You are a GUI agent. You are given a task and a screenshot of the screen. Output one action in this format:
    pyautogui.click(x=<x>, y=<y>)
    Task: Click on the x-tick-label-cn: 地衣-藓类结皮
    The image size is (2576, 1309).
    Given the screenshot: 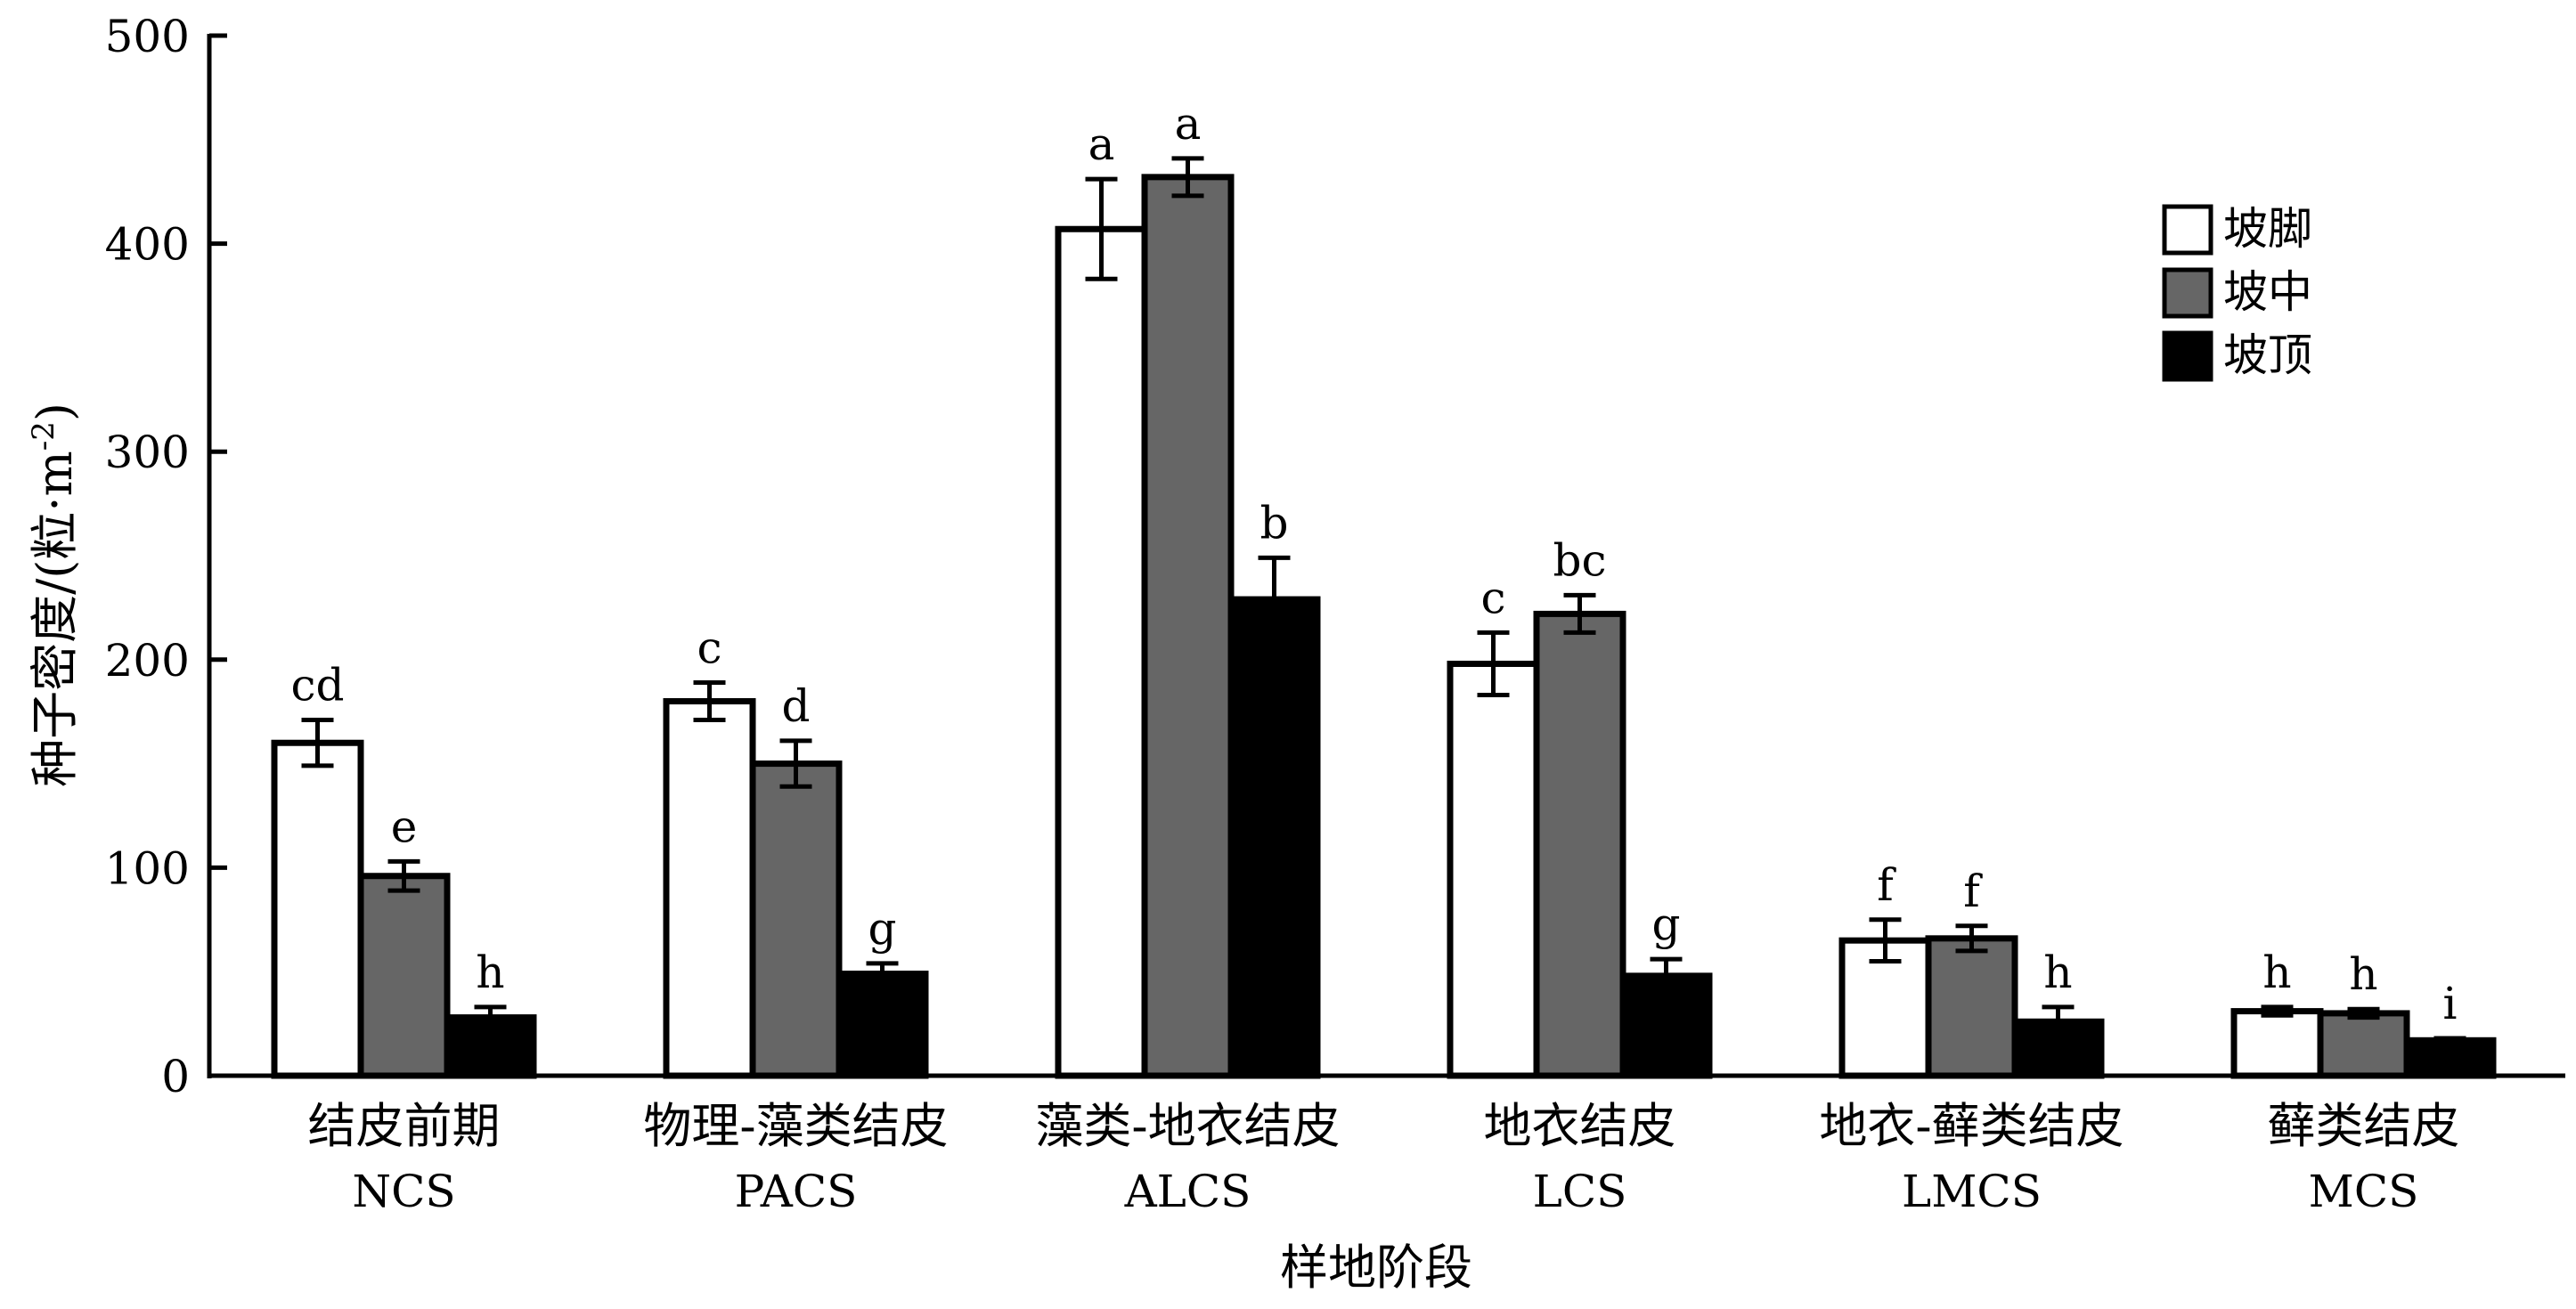 What is the action you would take?
    pyautogui.click(x=1972, y=1126)
    